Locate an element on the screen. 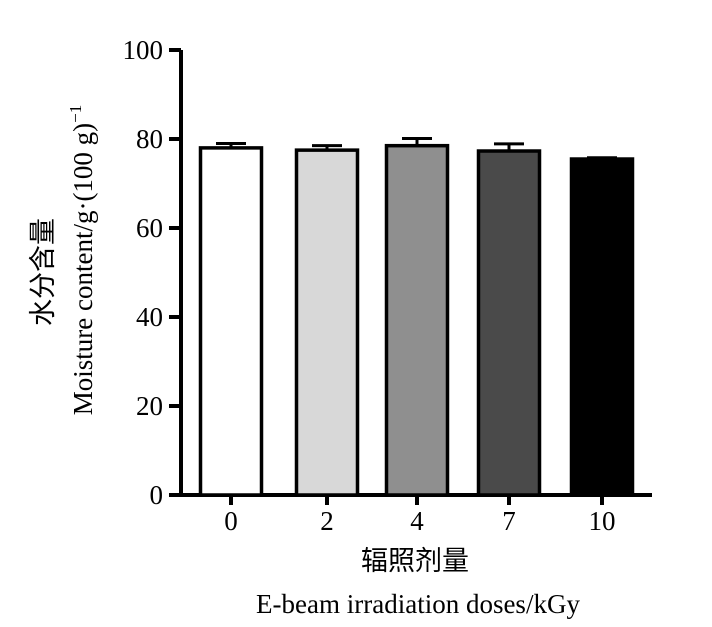 Image resolution: width=712 pixels, height=627 pixels. x-tick-label: 4 is located at coordinates (417, 521).